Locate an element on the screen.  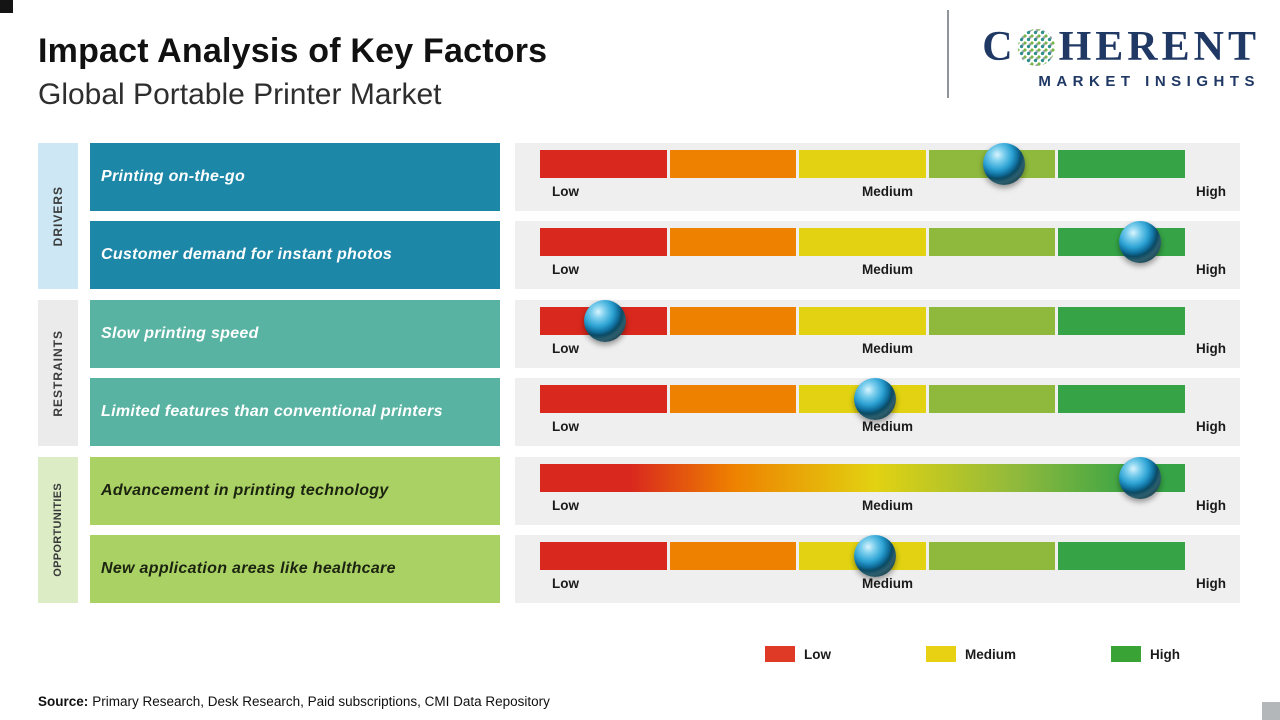
corner-accent-top-left is located at coordinates (6, 6).